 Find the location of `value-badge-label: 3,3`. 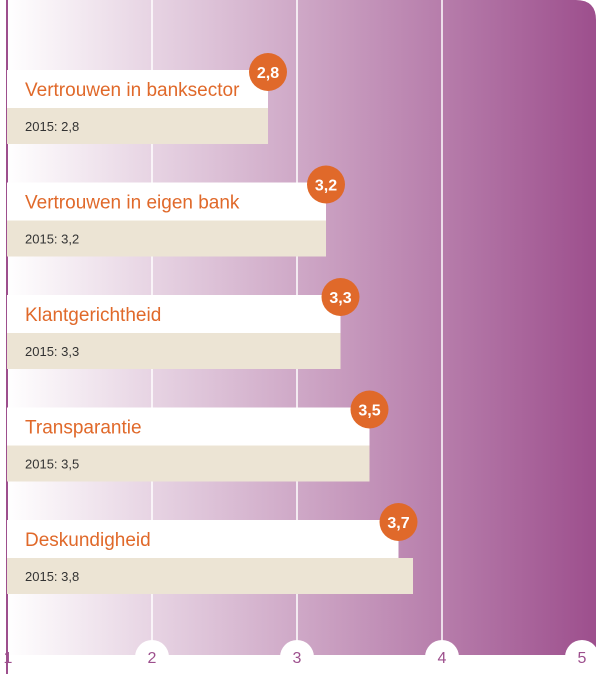

value-badge-label: 3,3 is located at coordinates (340, 298).